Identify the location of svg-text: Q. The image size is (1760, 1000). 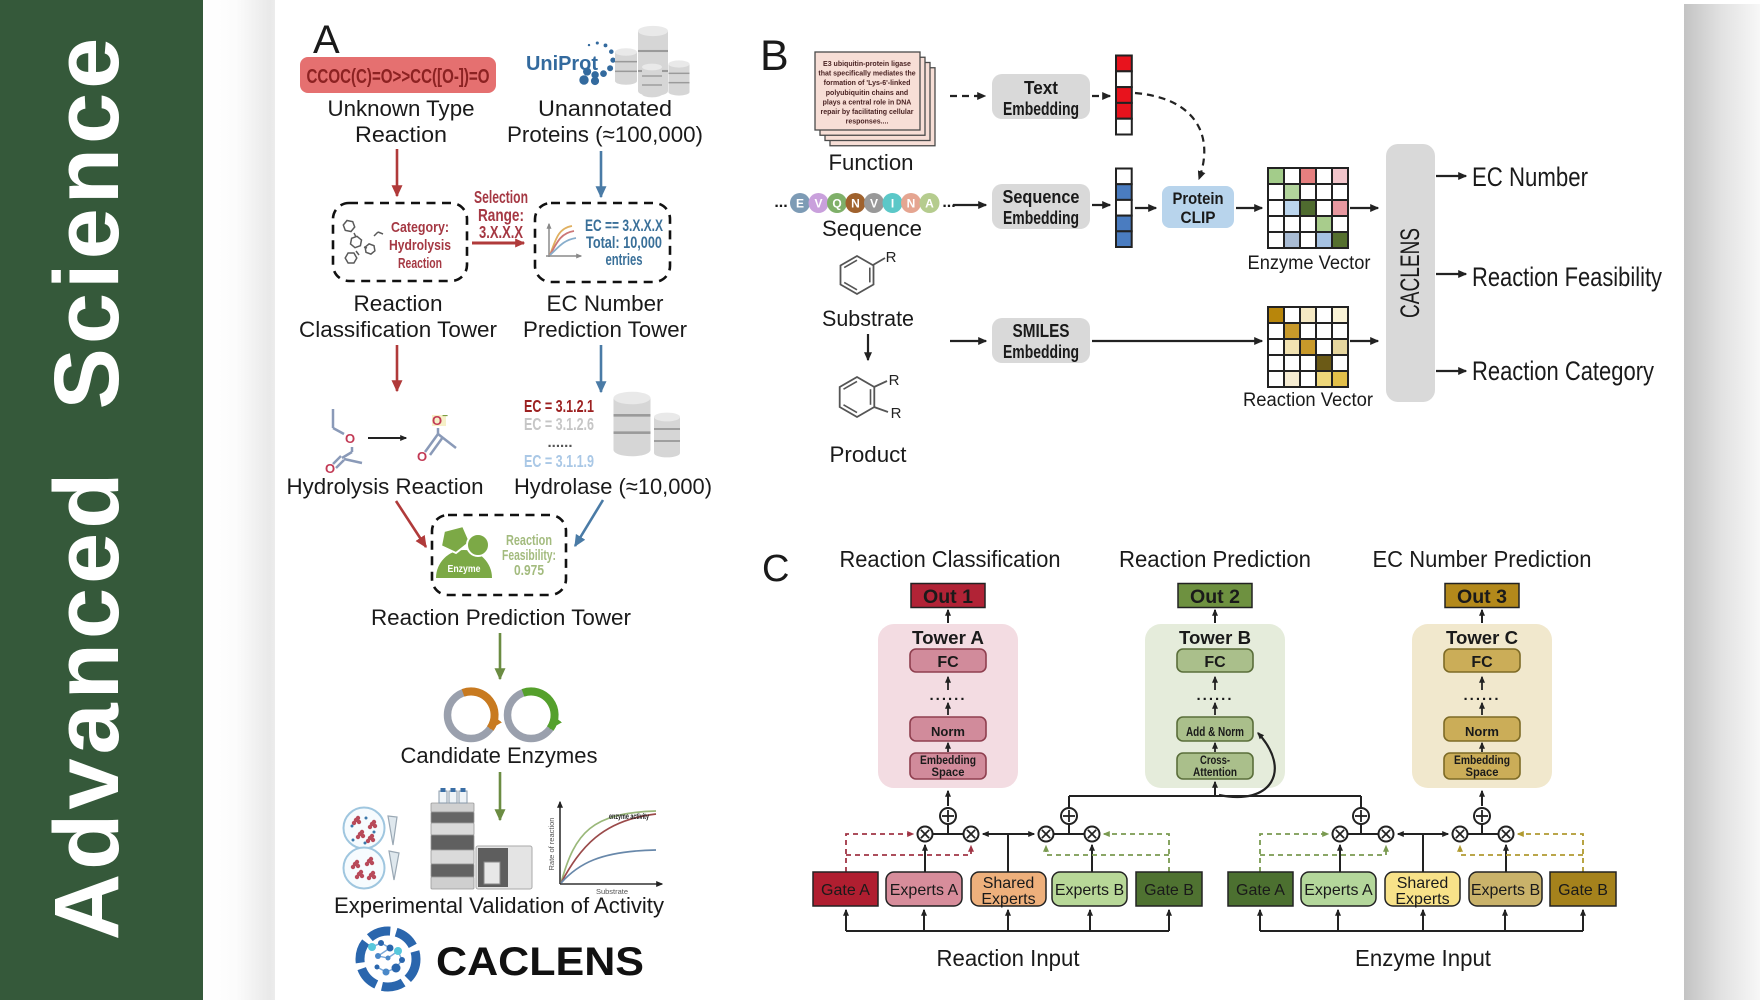
(836, 204).